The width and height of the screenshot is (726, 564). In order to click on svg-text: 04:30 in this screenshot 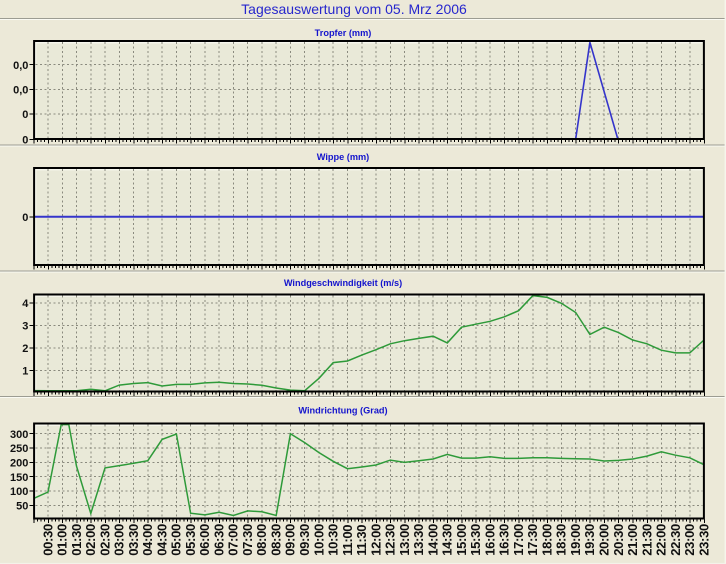, I will do `click(161, 540)`.